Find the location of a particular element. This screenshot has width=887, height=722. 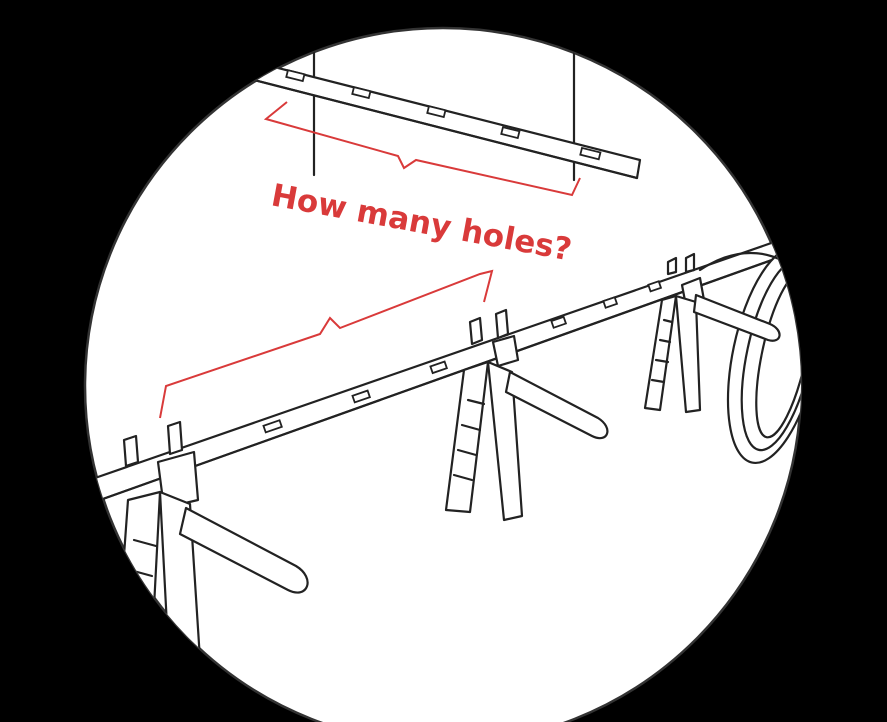

clamp-middle is located at coordinates (526, 415).